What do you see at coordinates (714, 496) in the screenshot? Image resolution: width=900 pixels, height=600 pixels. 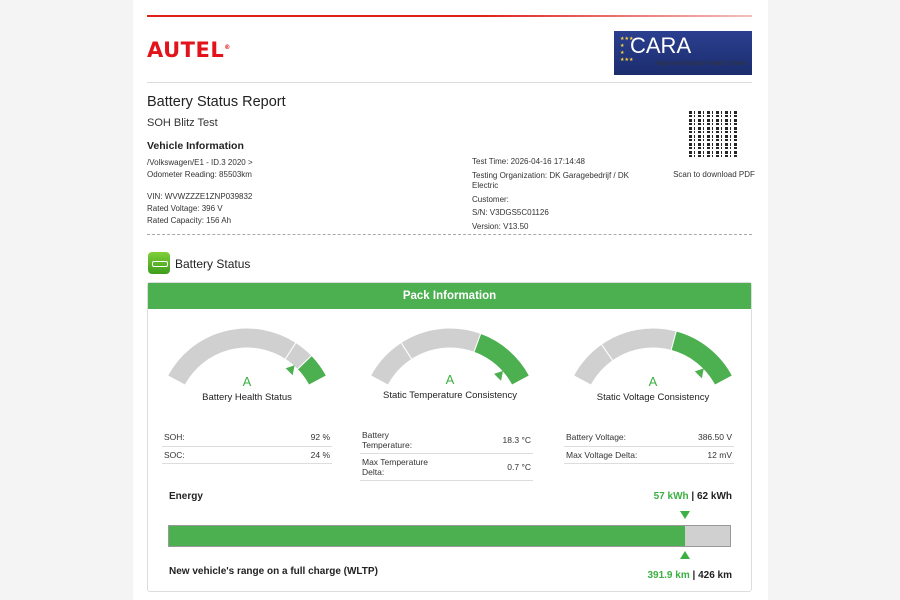 I see `energy-total: 62 kWh` at bounding box center [714, 496].